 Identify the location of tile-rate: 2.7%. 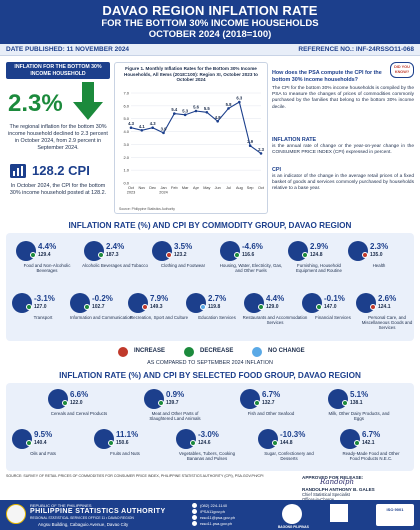
(217, 298).